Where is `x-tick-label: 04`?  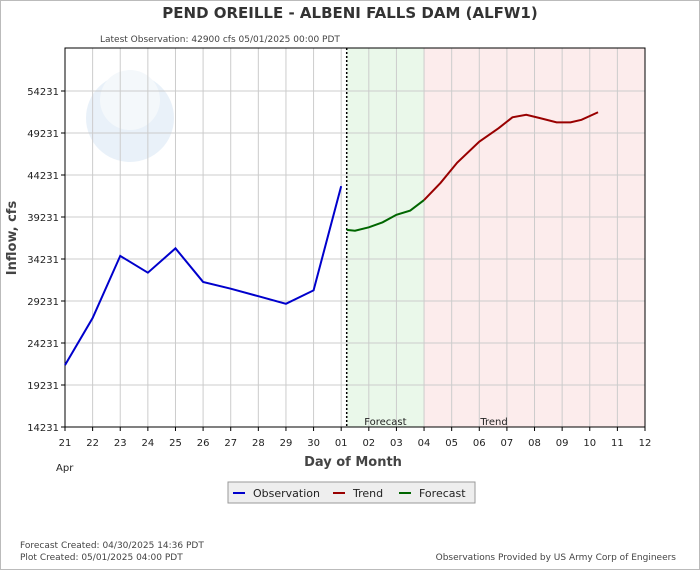 x-tick-label: 04 is located at coordinates (424, 443).